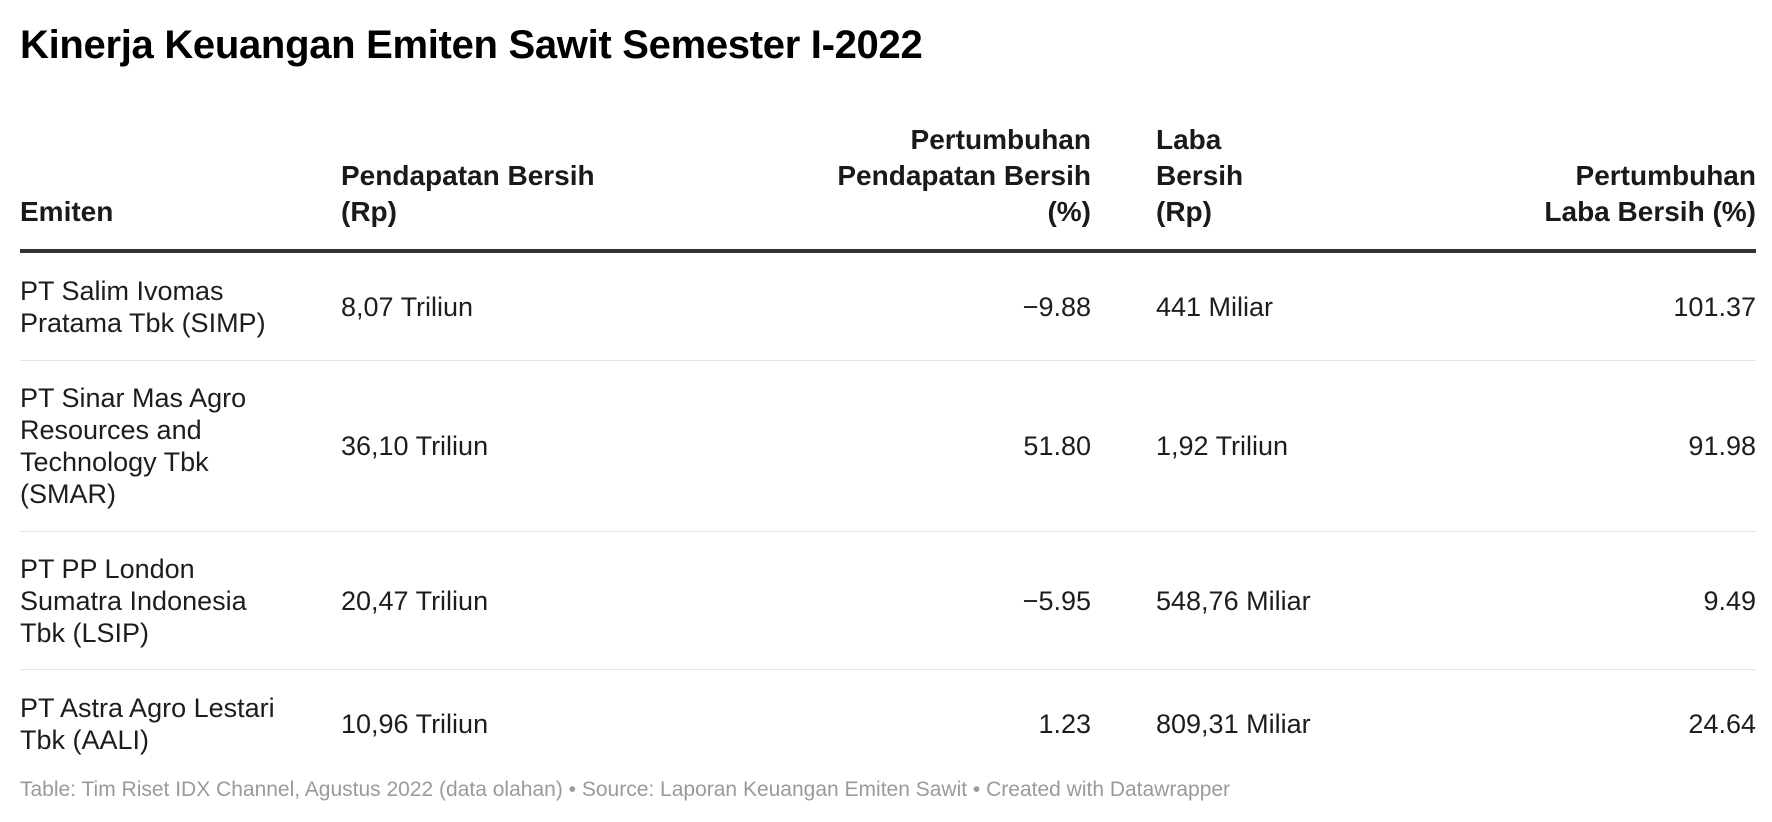 The height and width of the screenshot is (822, 1772). I want to click on cell-pendapatan-bersih: 36,10 Triliun, so click(540, 446).